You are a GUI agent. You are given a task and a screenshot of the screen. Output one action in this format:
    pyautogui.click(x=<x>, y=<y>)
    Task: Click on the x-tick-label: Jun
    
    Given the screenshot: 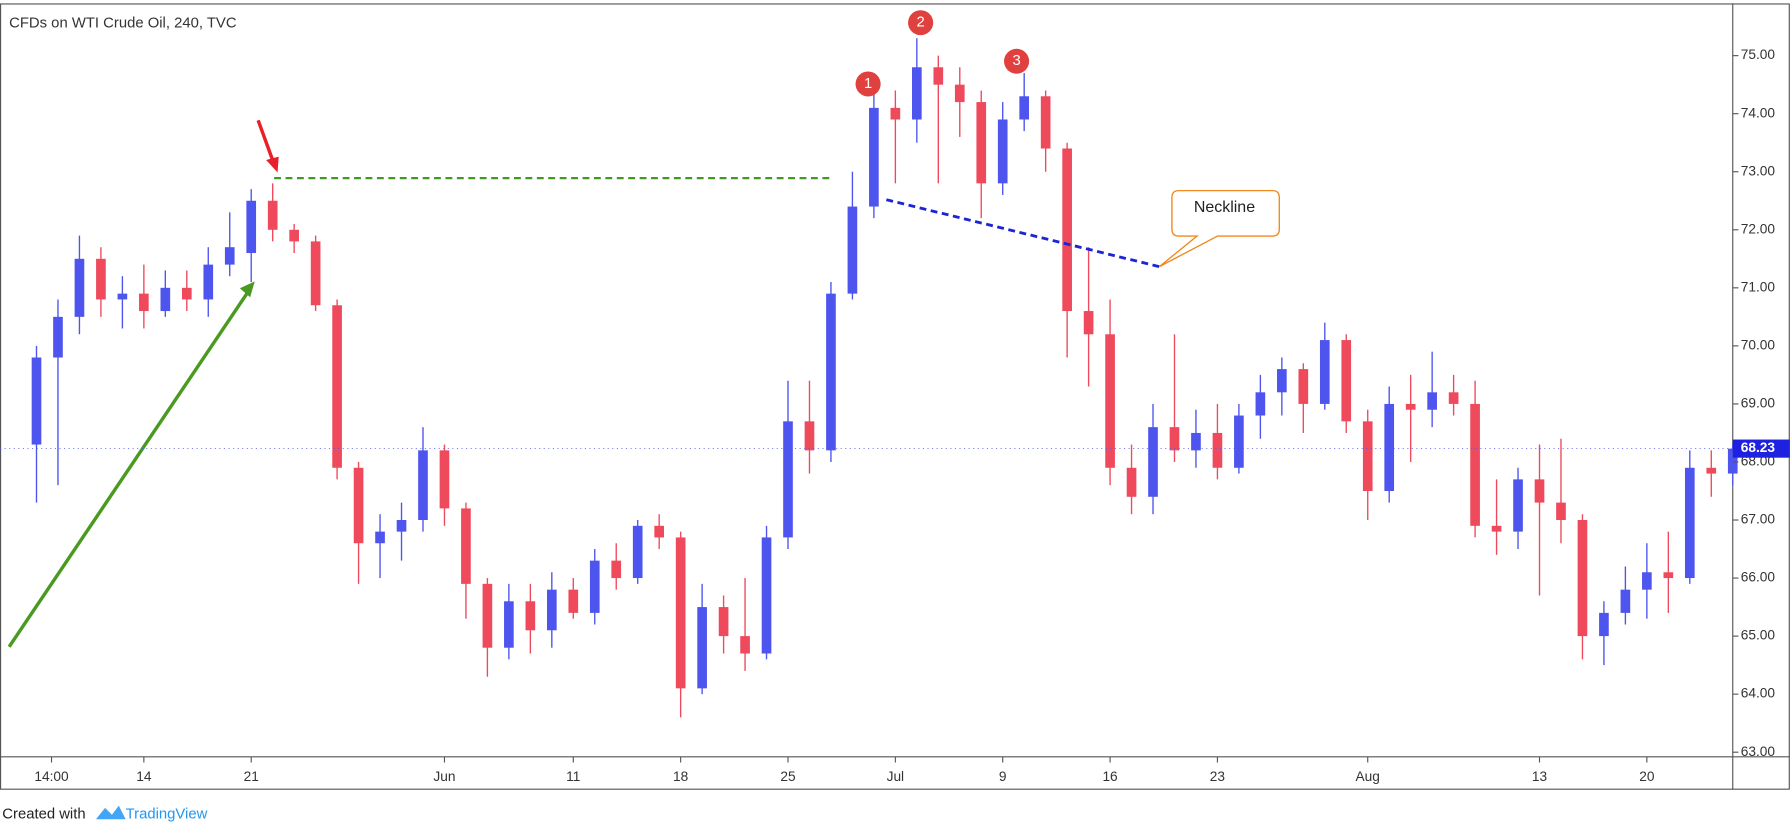 What is the action you would take?
    pyautogui.click(x=444, y=776)
    